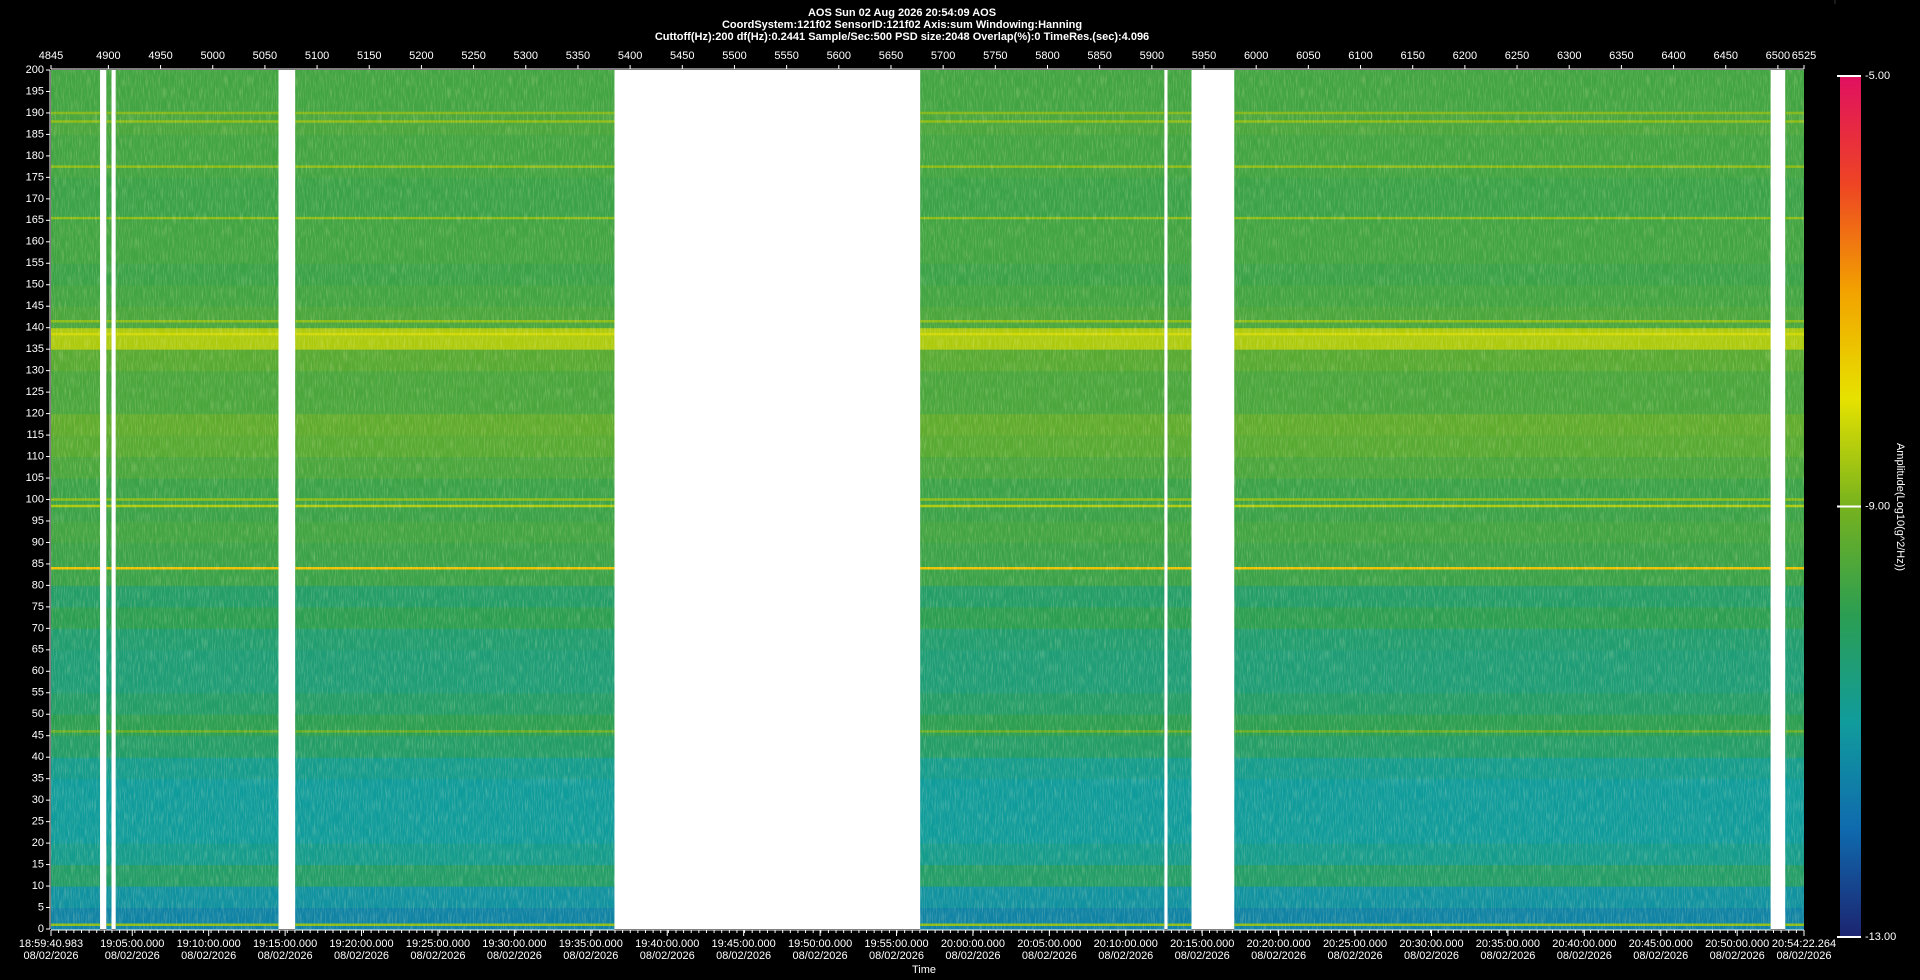 The image size is (1920, 980). Describe the element at coordinates (108, 56) in the screenshot. I see `x2-tick-label: 4900` at that location.